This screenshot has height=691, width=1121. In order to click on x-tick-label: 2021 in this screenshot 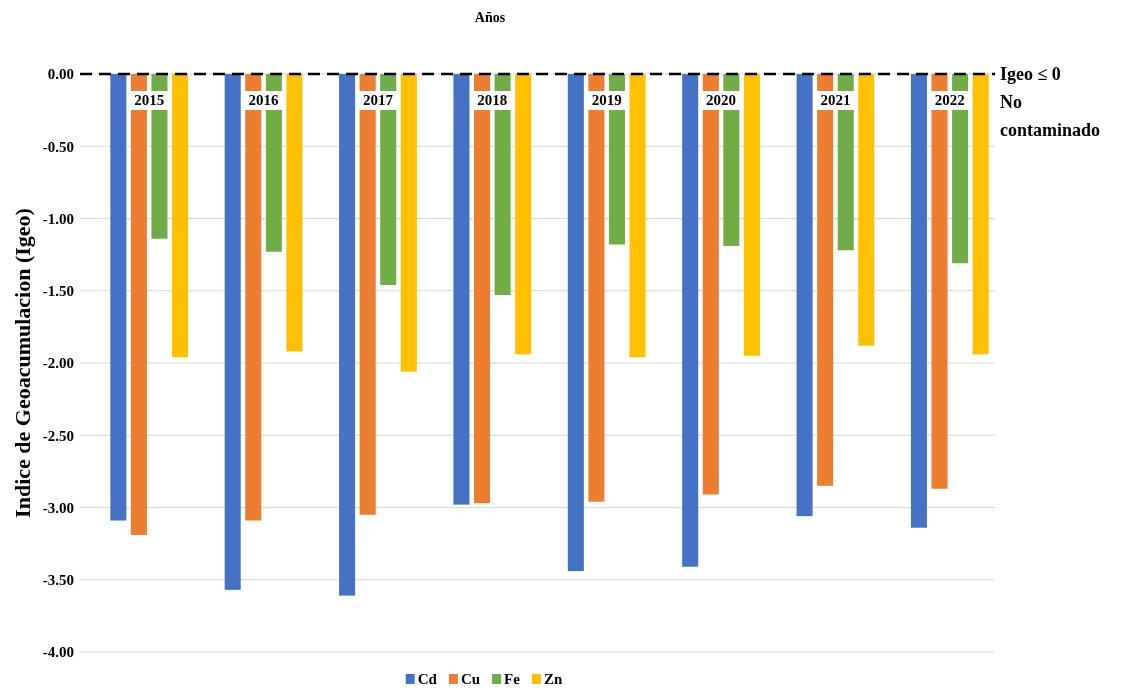, I will do `click(835, 100)`.